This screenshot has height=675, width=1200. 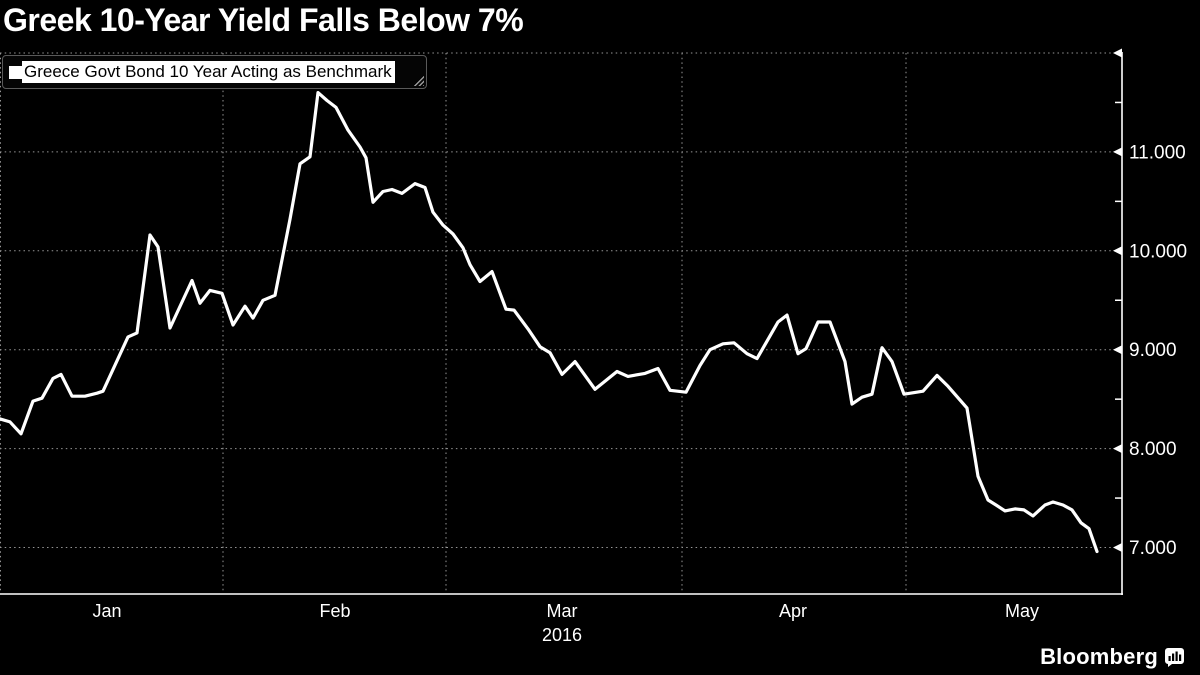 I want to click on x-axis-month-label: Mar, so click(x=562, y=611).